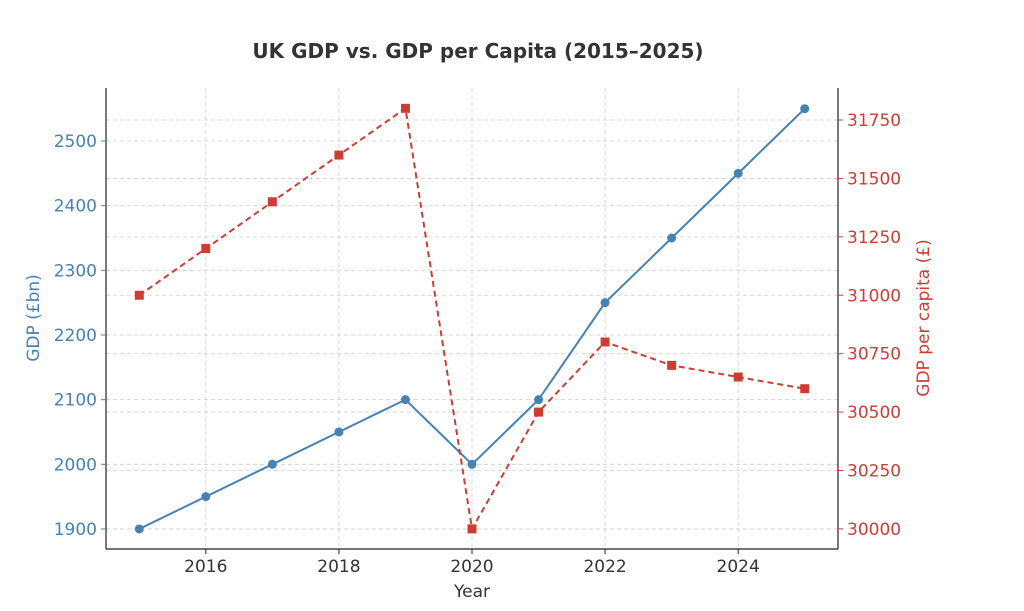 This screenshot has width=1024, height=611. Describe the element at coordinates (75, 207) in the screenshot. I see `y-left-tick-label: 2400` at that location.